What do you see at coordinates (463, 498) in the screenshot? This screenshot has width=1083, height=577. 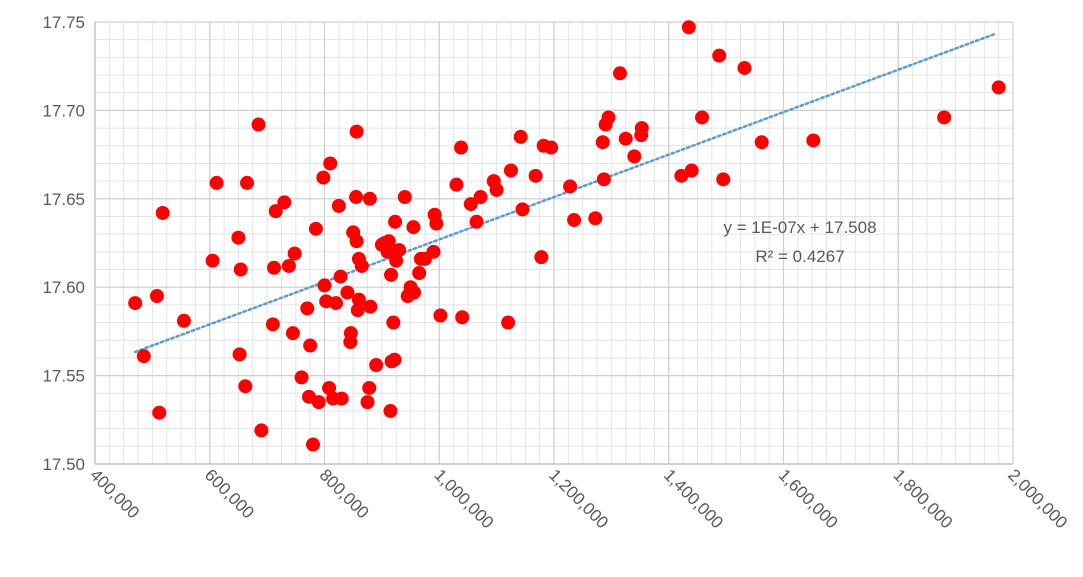 I see `x-tick-label: 1,000,000` at bounding box center [463, 498].